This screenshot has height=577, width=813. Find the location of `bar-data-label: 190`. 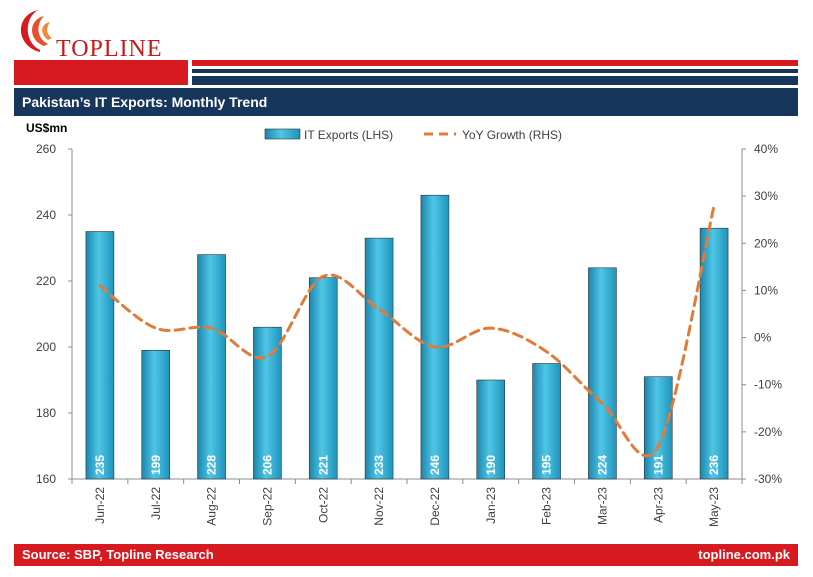

bar-data-label: 190 is located at coordinates (491, 465).